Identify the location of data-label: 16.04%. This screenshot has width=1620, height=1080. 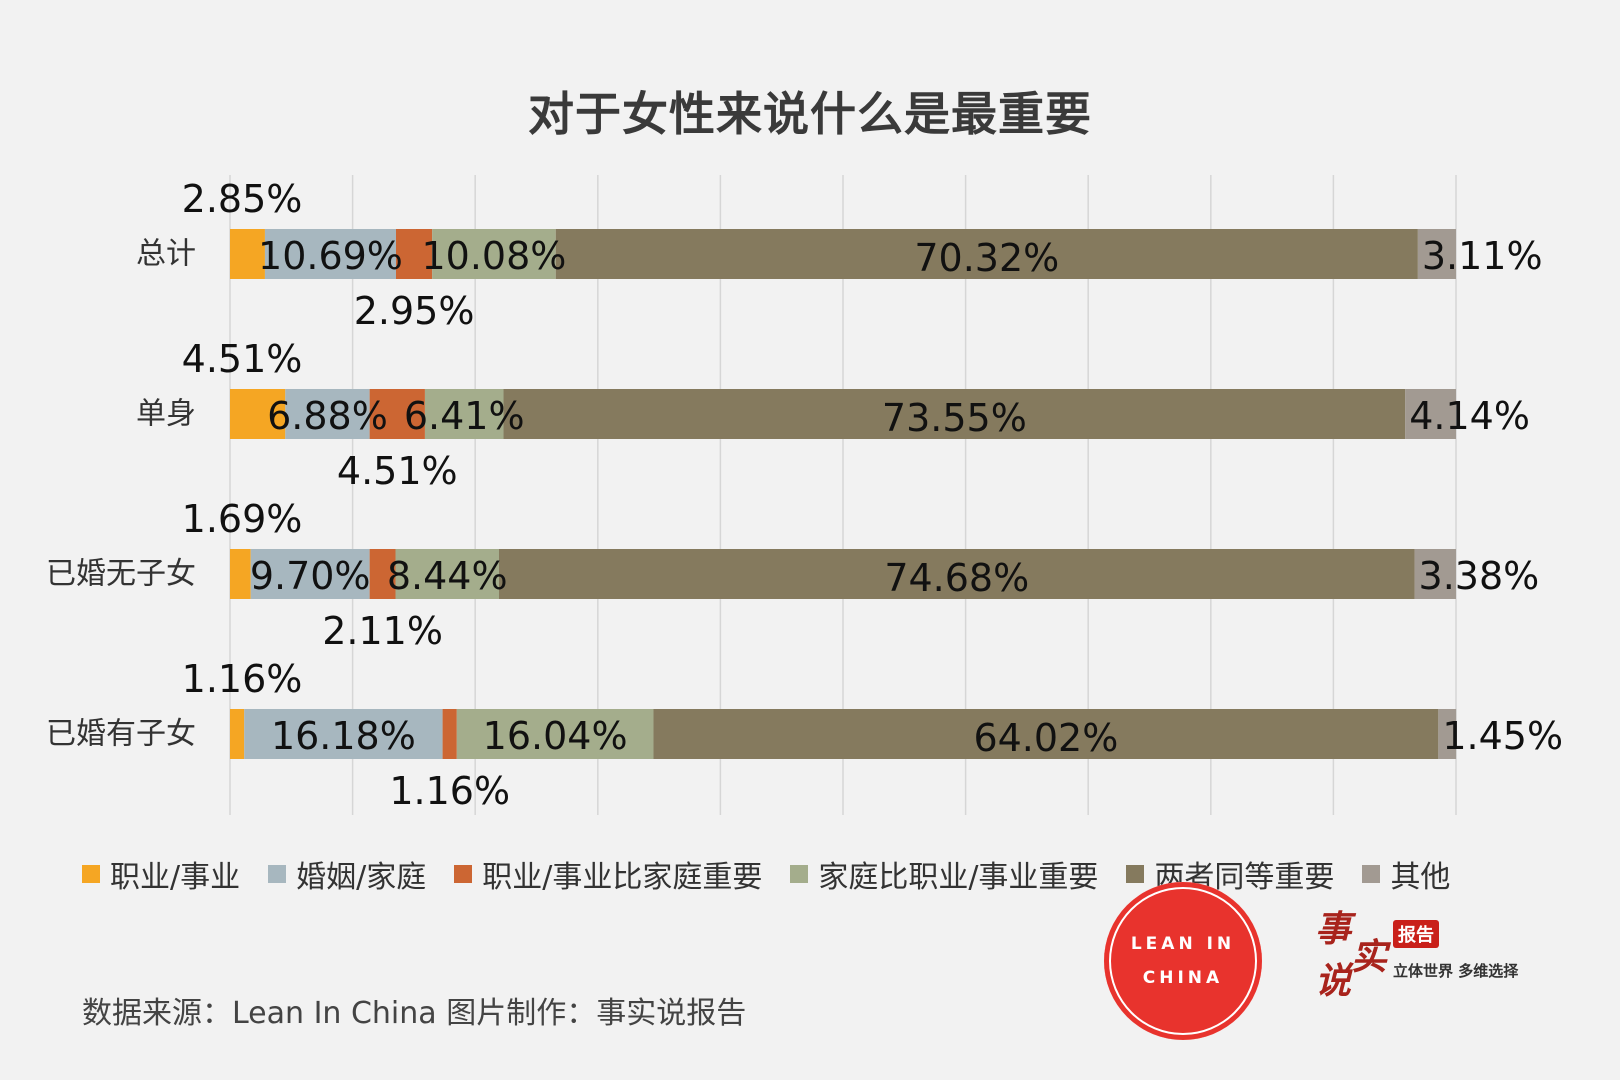
(555, 736).